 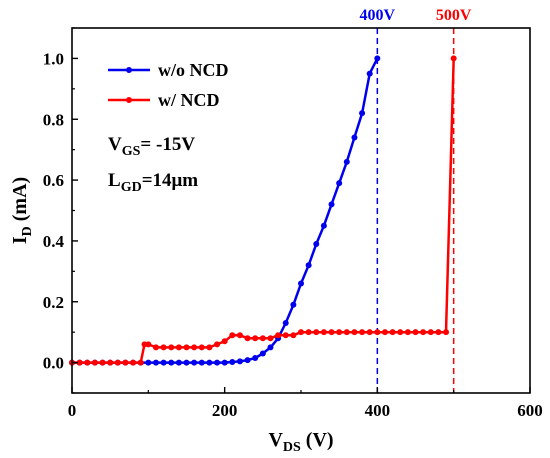 What do you see at coordinates (72, 410) in the screenshot?
I see `x-tick-label: 0` at bounding box center [72, 410].